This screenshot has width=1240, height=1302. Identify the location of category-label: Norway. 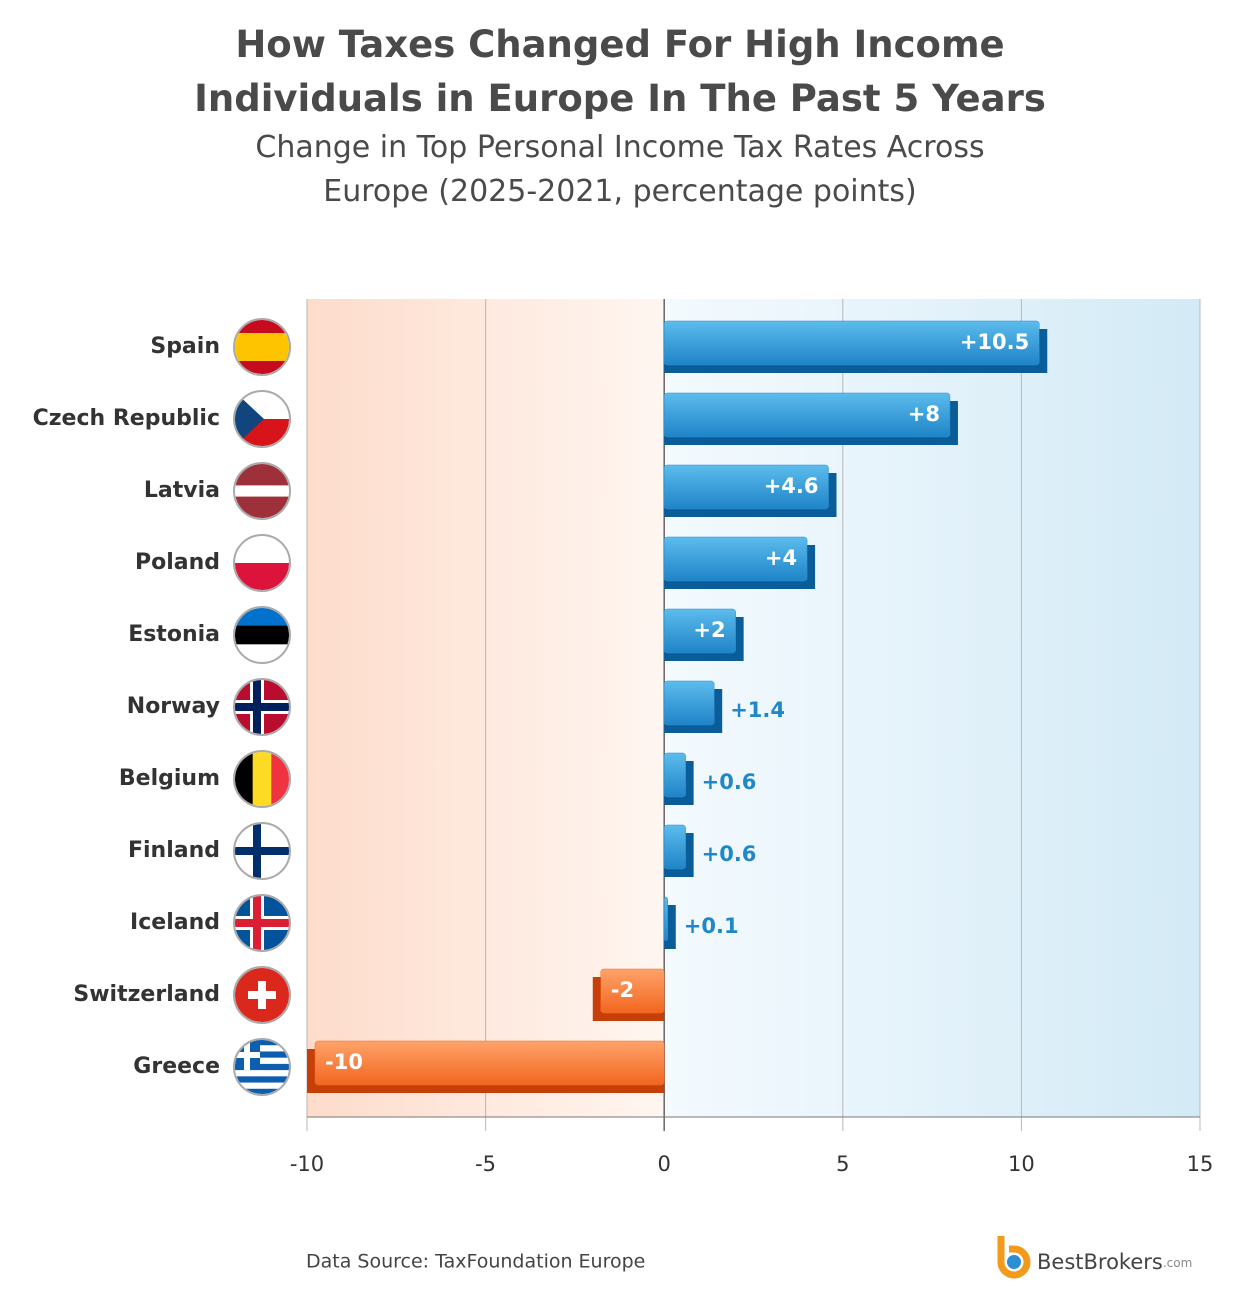
(173, 706).